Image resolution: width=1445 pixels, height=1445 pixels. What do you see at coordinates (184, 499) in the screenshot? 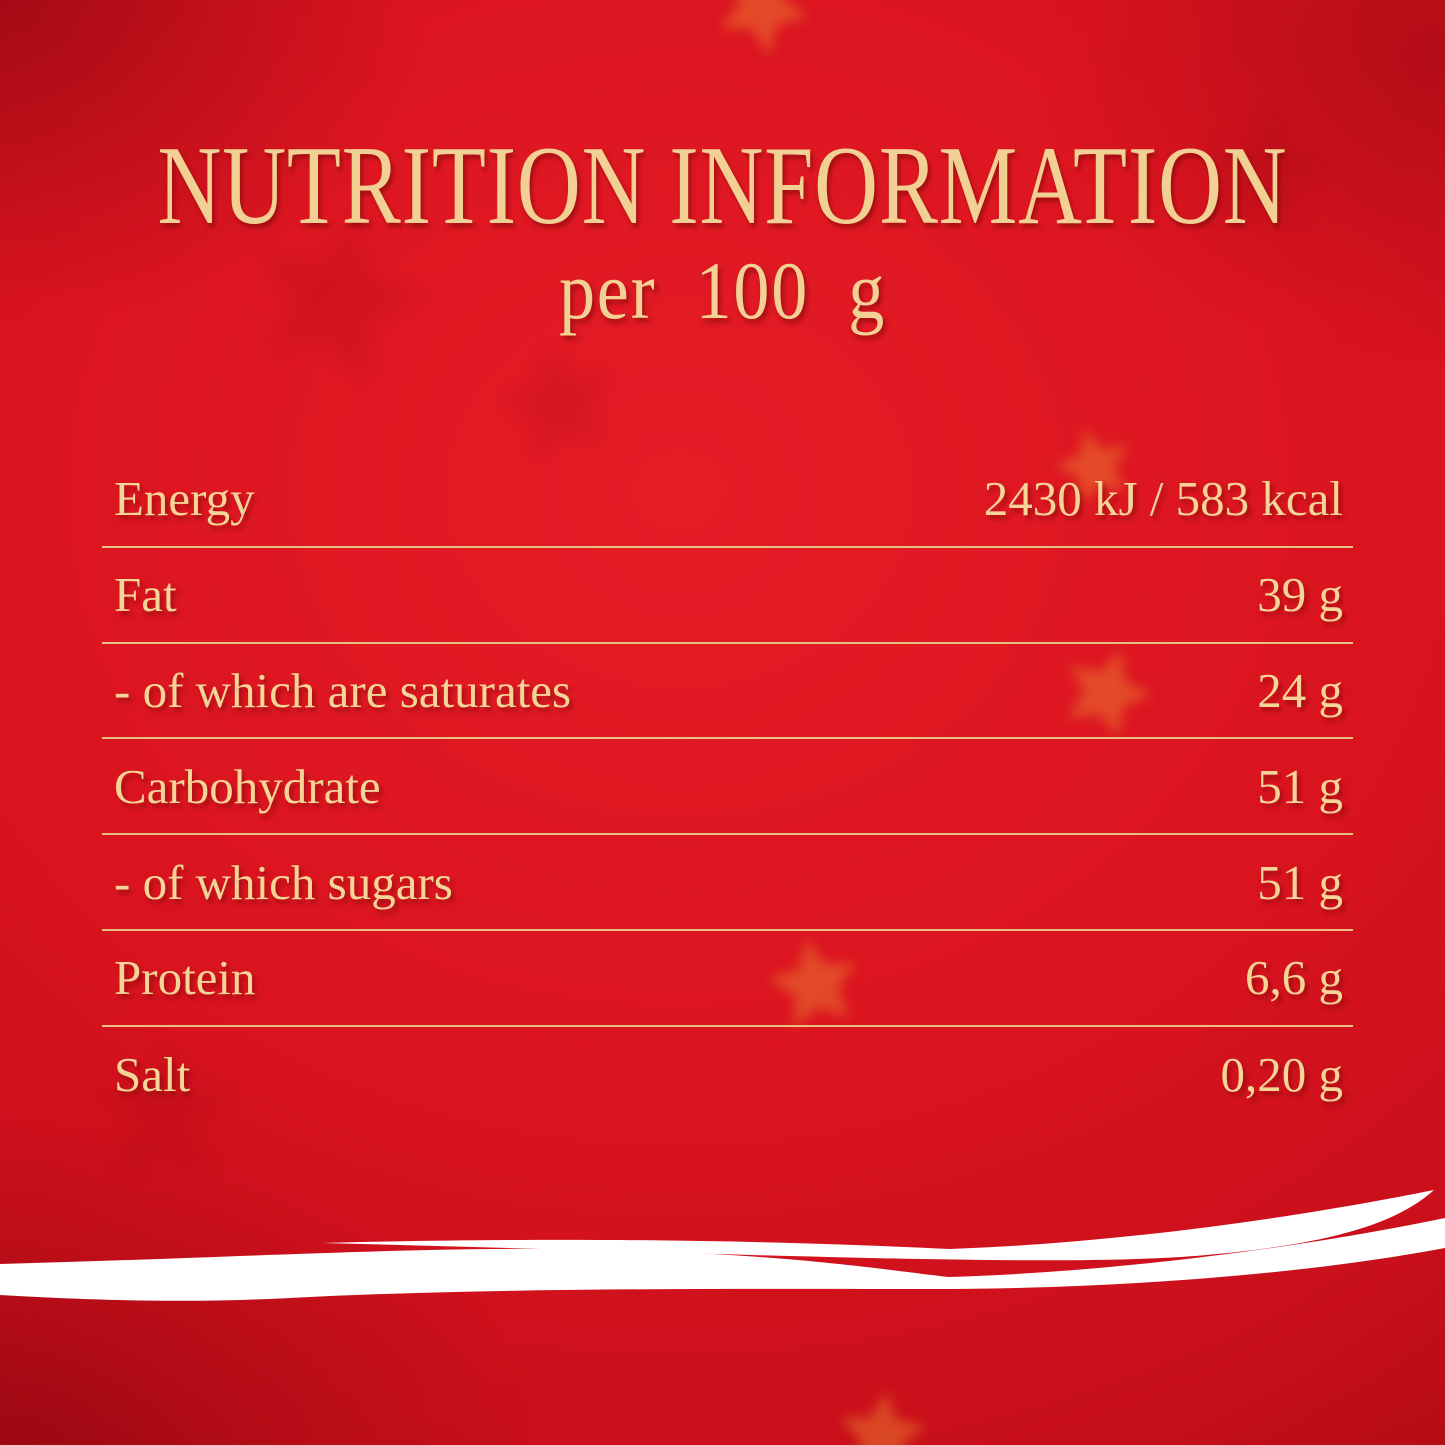
I see `nutrient-label: Energy` at bounding box center [184, 499].